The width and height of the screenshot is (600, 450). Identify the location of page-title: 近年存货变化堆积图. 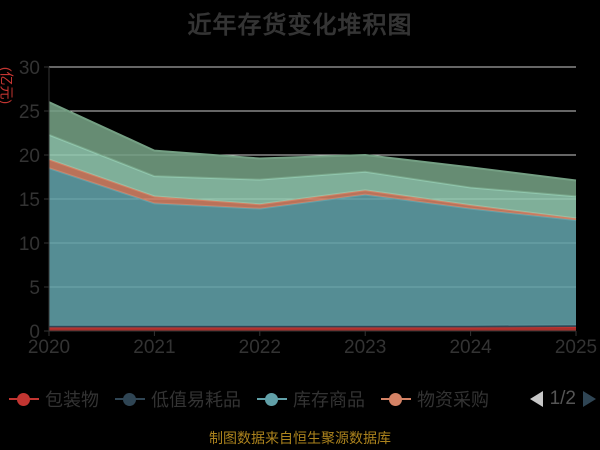
(300, 25).